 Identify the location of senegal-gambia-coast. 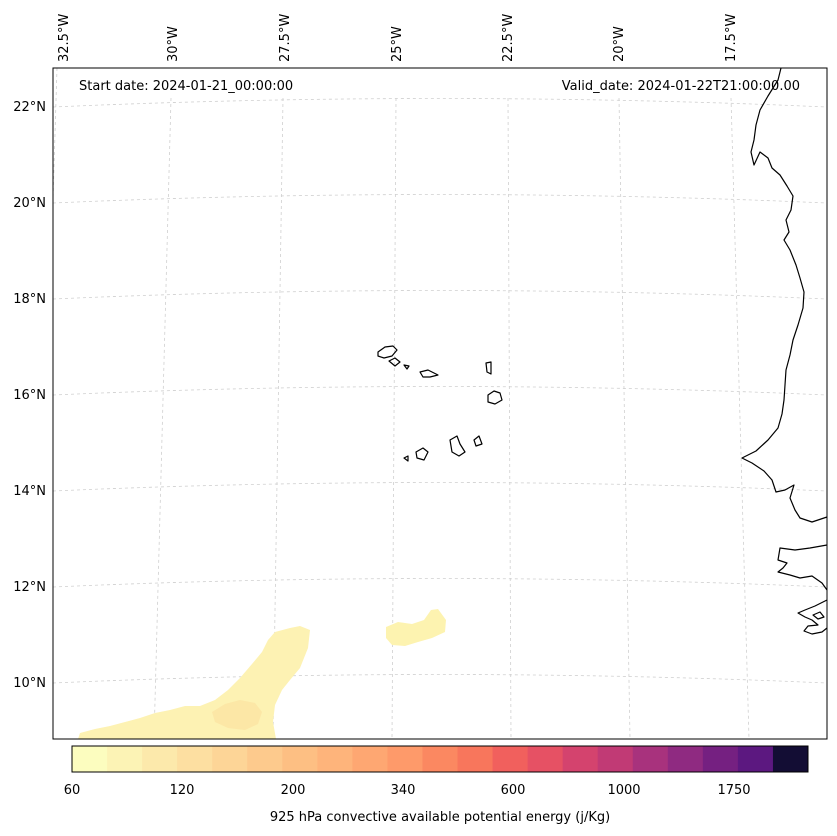
(802, 567).